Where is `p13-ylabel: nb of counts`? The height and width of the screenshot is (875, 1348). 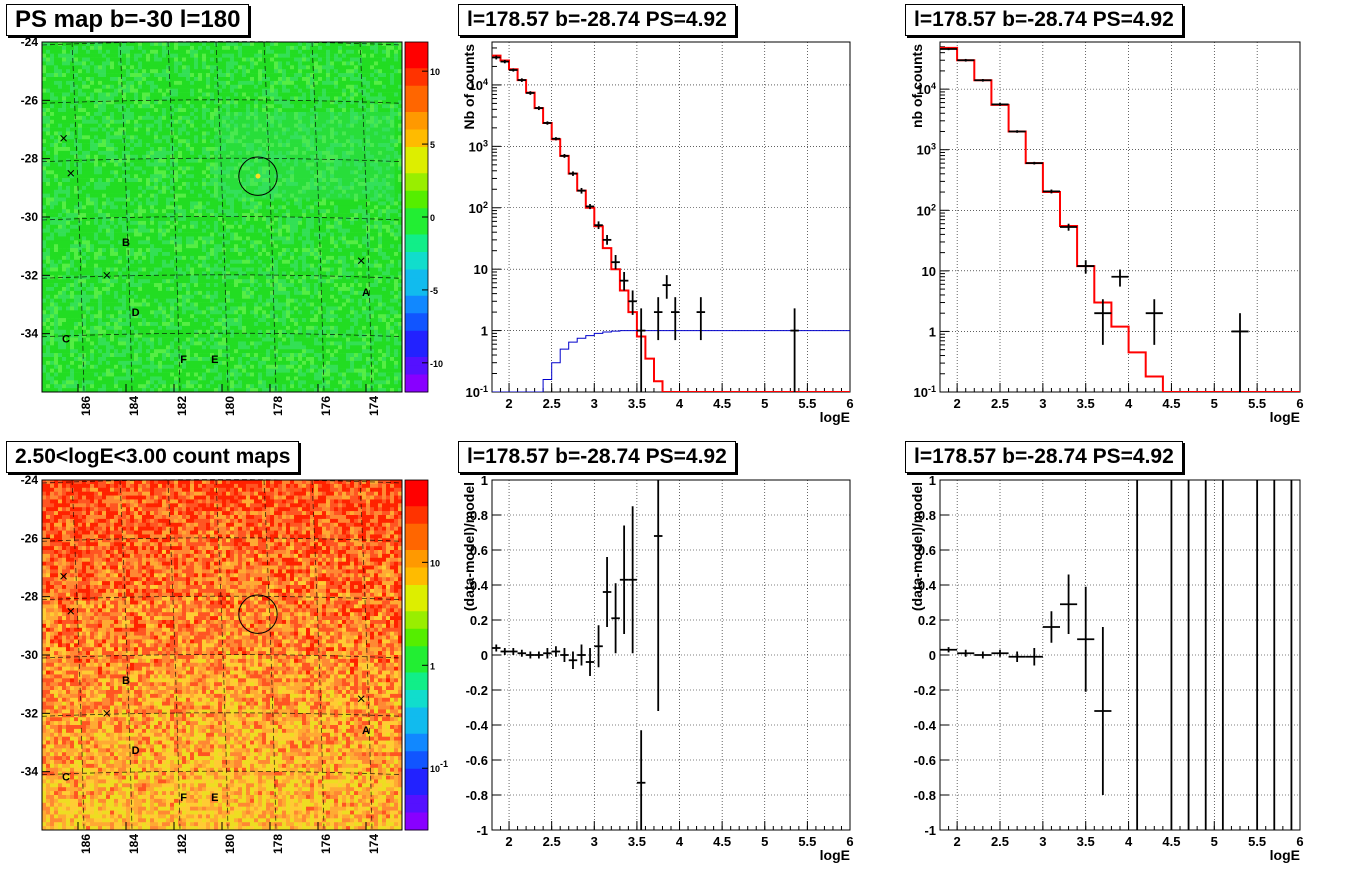
p13-ylabel: nb of counts is located at coordinates (917, 86).